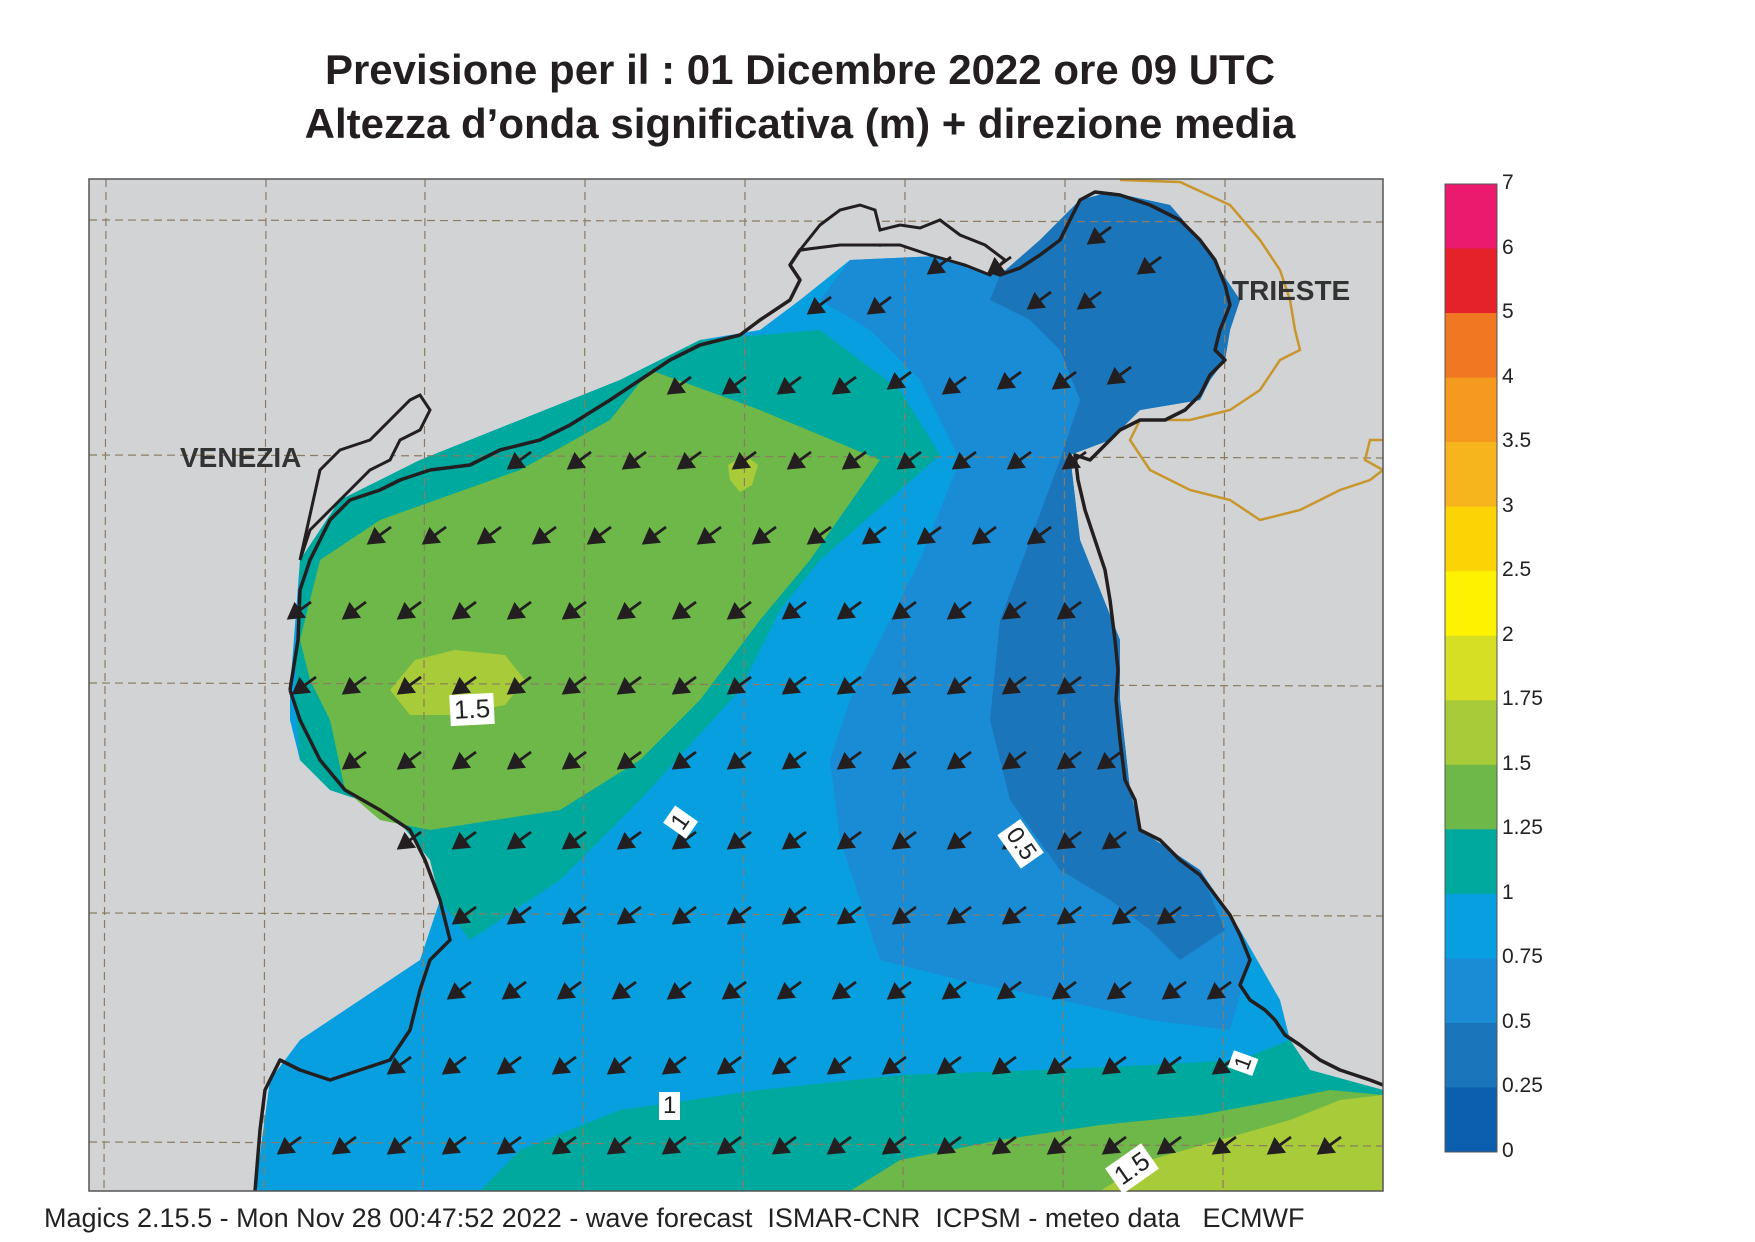  What do you see at coordinates (1508, 1150) in the screenshot?
I see `colorbar-tick-label: 0` at bounding box center [1508, 1150].